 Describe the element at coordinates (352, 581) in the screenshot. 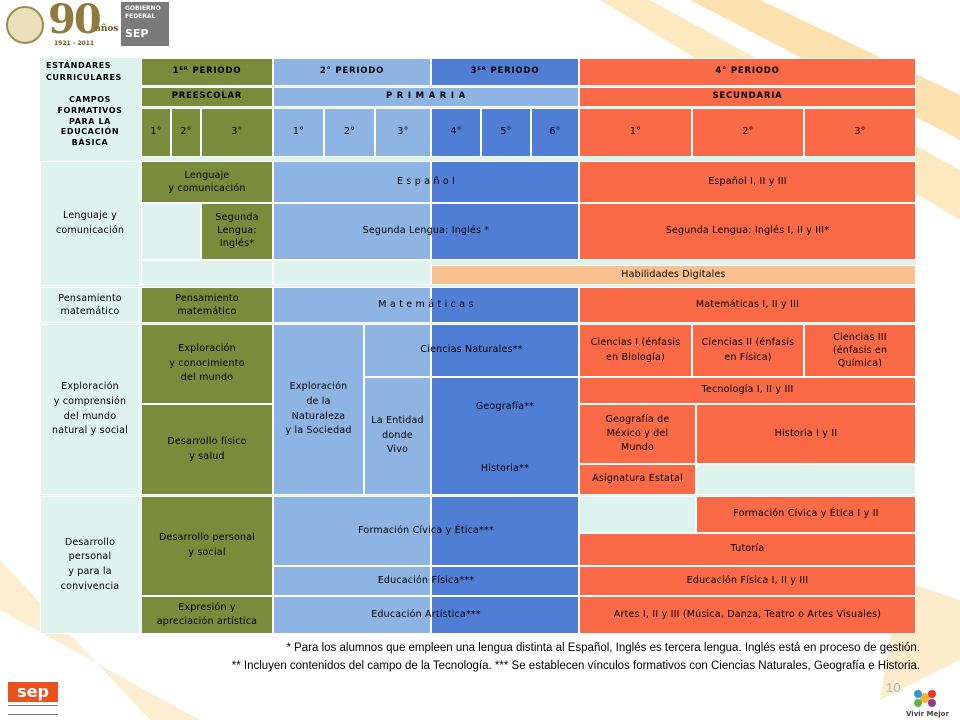

I see `ed-fisica-left` at that location.